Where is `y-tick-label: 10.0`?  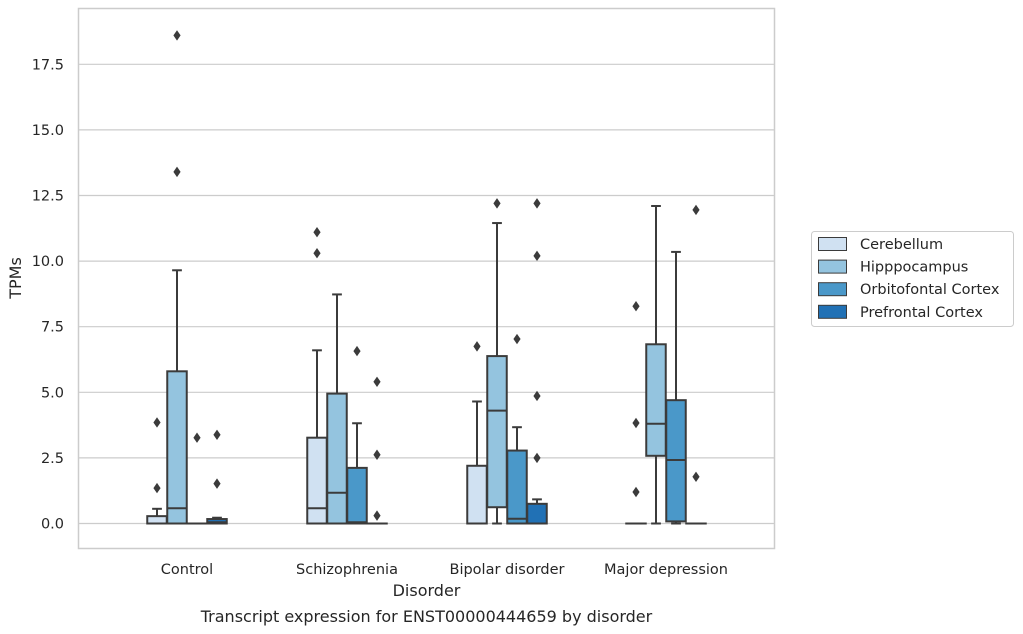 y-tick-label: 10.0 is located at coordinates (48, 262).